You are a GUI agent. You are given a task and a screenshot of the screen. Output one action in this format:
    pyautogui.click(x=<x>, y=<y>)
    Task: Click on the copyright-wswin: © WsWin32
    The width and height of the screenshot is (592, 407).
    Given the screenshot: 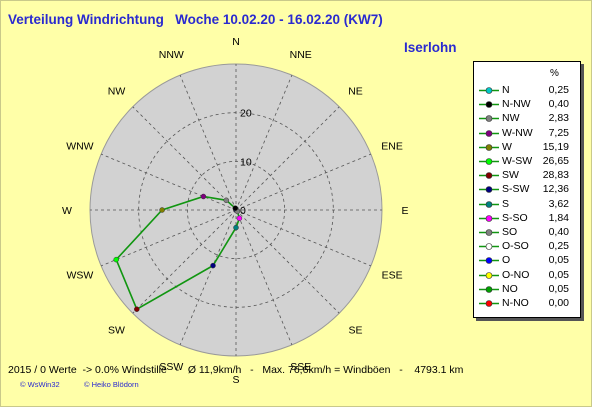 What is the action you would take?
    pyautogui.click(x=40, y=384)
    